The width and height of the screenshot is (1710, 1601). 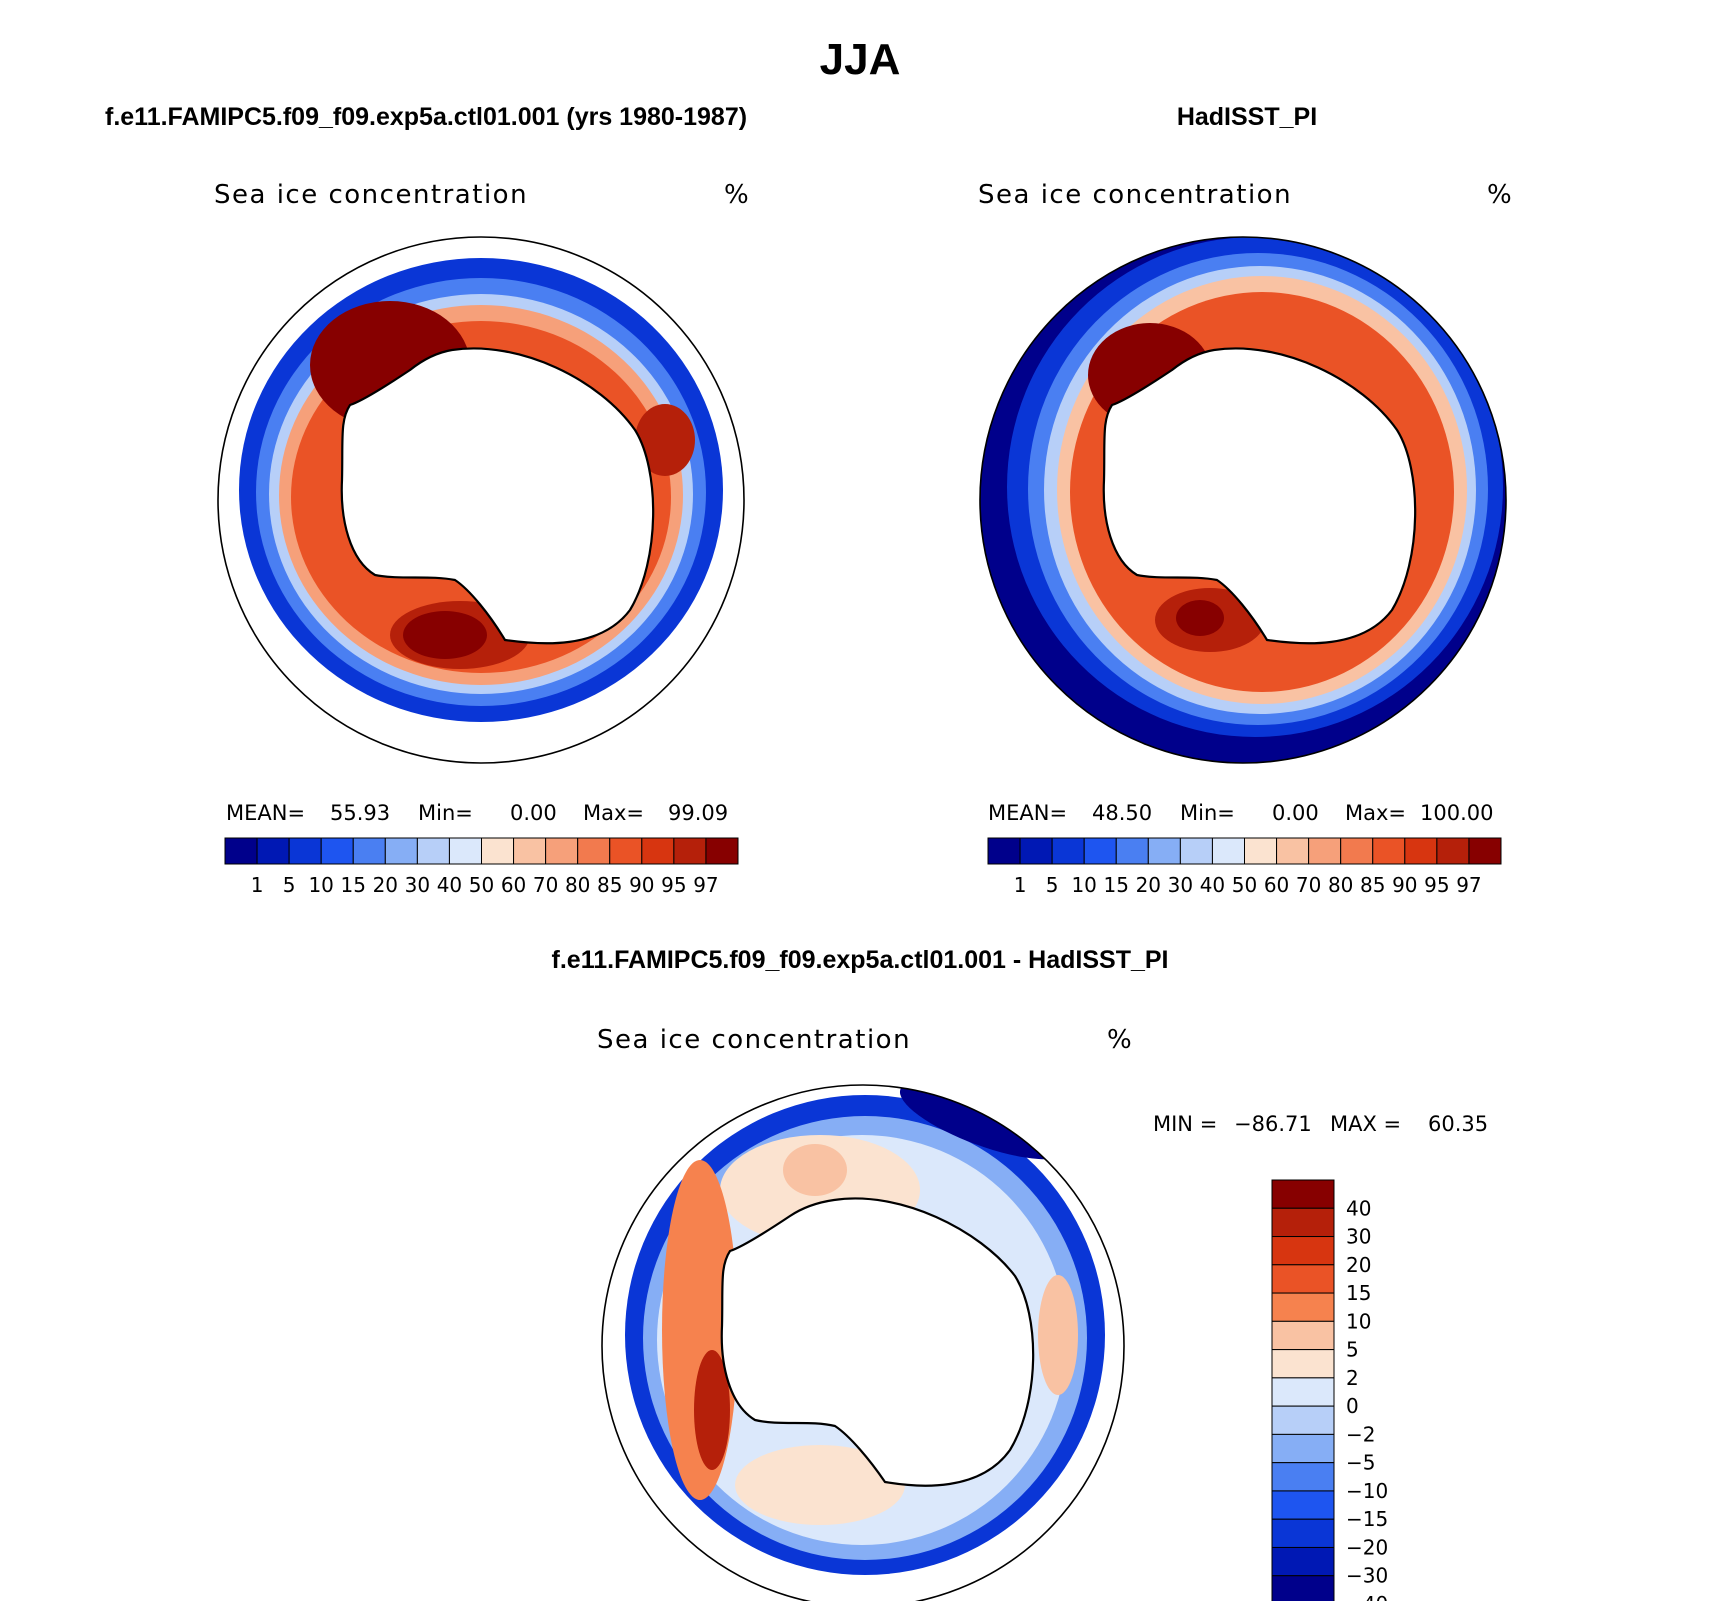 I want to click on panel-1-colorbar-tick-label: 97, so click(x=705, y=885).